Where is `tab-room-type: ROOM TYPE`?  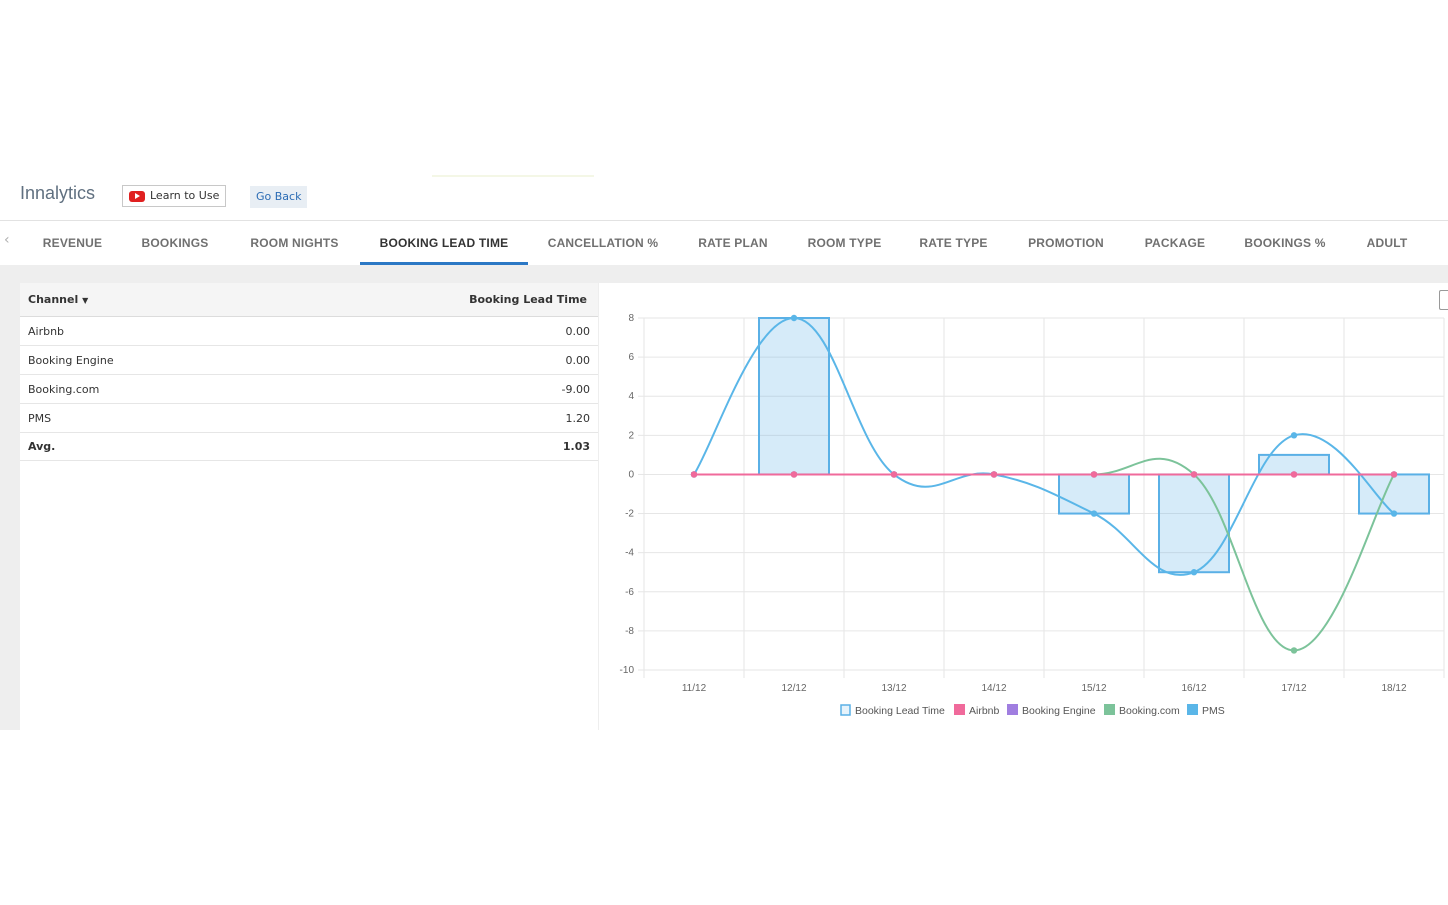
tab-room-type: ROOM TYPE is located at coordinates (844, 243).